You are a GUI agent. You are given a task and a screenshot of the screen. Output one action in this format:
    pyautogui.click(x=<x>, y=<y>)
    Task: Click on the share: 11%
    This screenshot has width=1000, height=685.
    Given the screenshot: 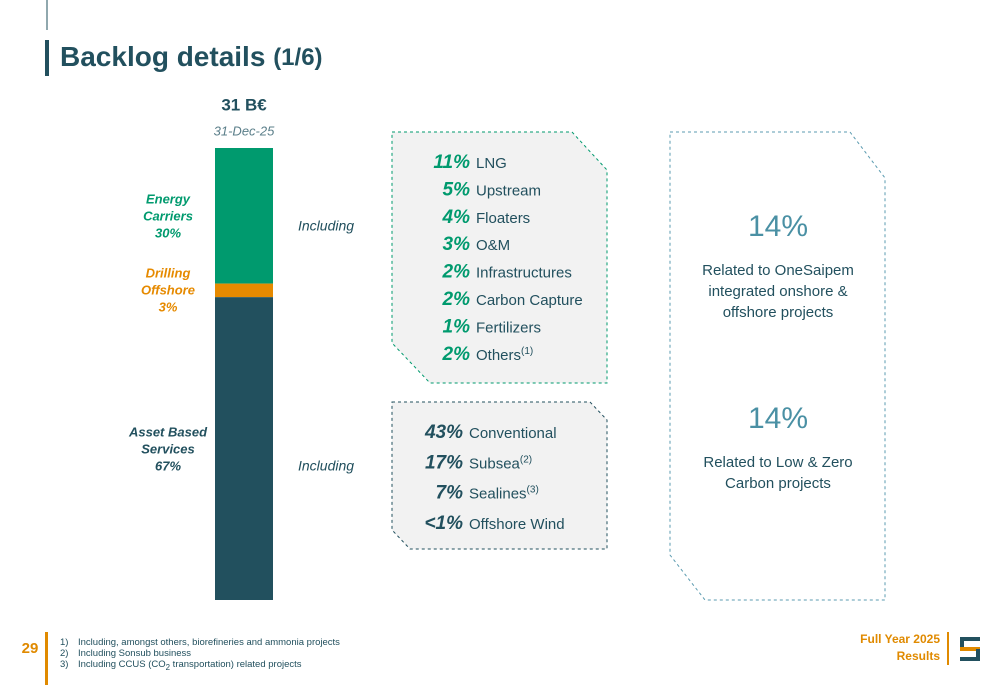 What is the action you would take?
    pyautogui.click(x=451, y=162)
    